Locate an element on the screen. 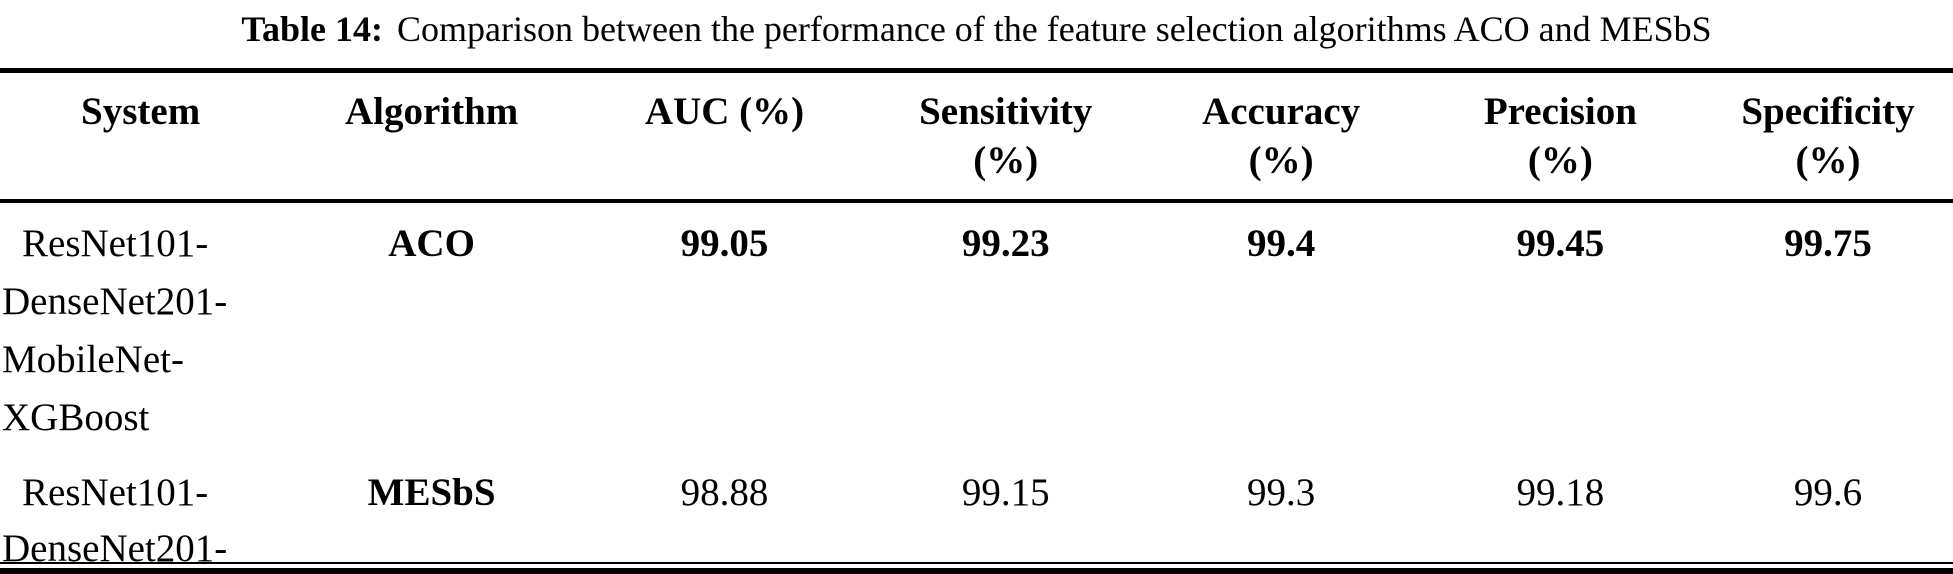 This screenshot has height=574, width=1953. column-header-algorithm: Algorithm is located at coordinates (431, 136).